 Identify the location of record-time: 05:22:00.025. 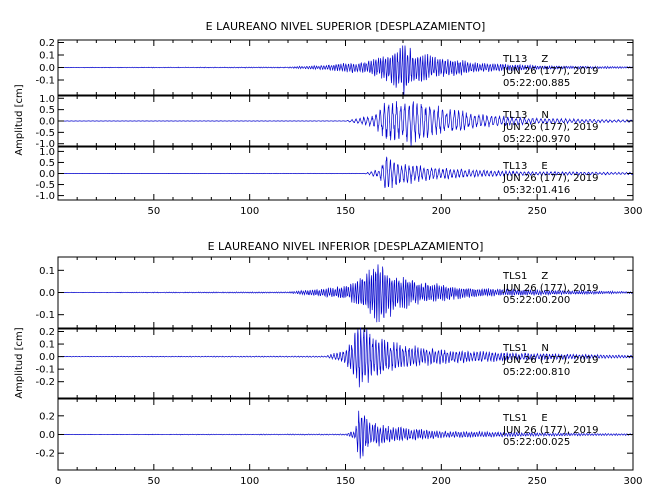
(536, 442).